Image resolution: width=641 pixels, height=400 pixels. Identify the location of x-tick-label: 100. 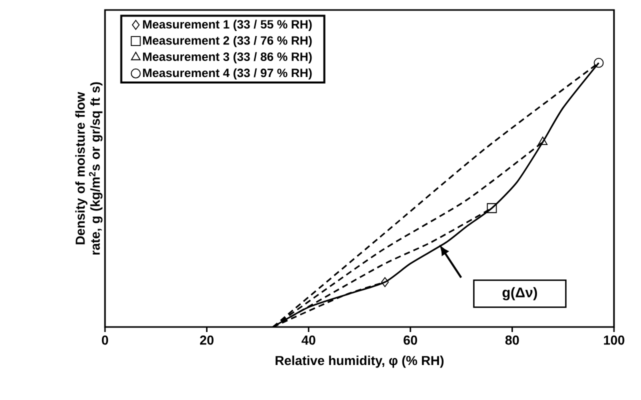
(614, 340).